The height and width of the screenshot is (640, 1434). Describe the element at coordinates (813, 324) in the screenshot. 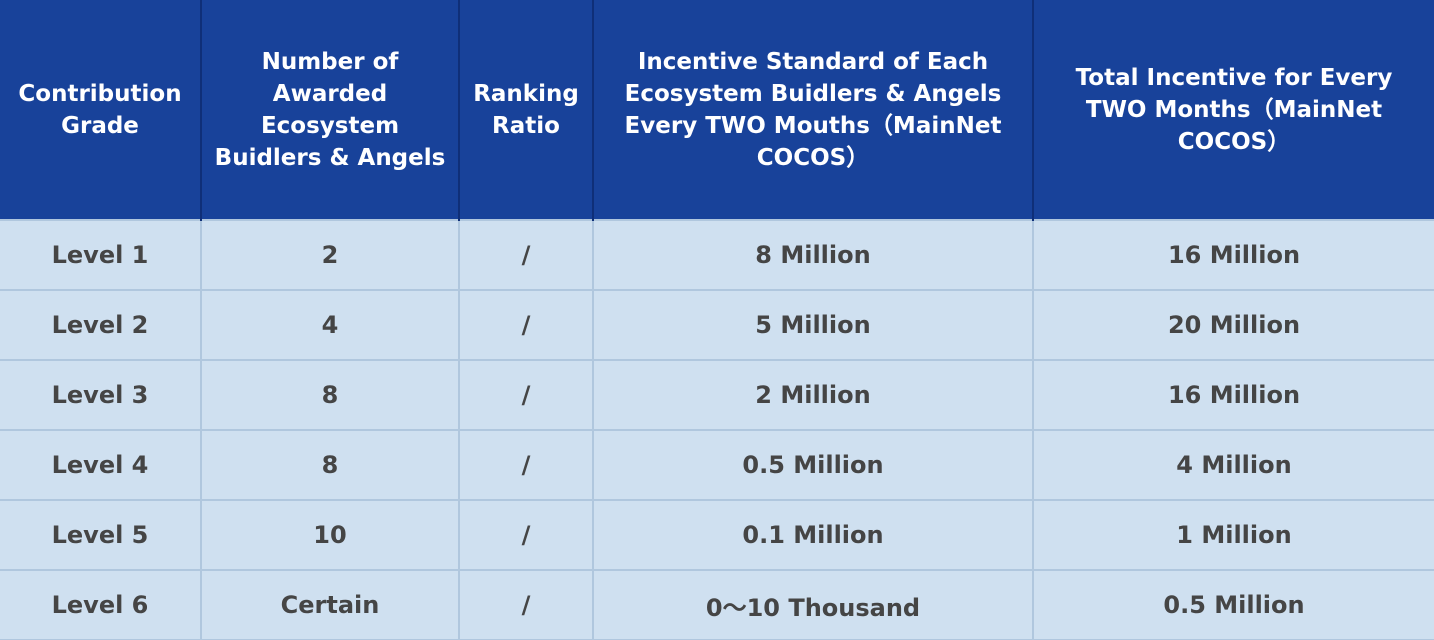

I see `cell-standard: 5 Million` at that location.